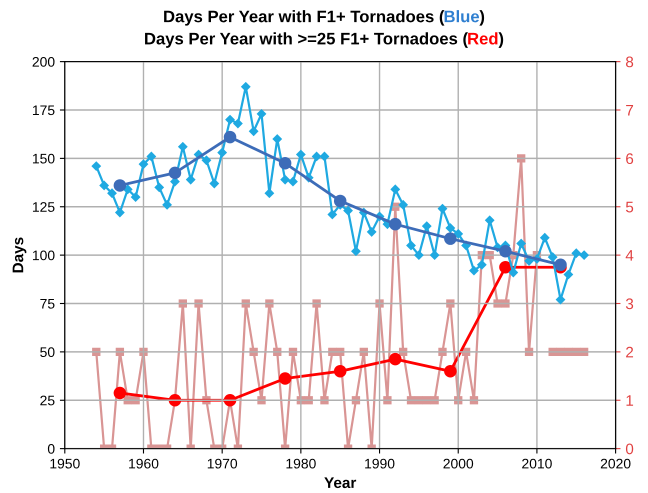 This screenshot has width=648, height=493. What do you see at coordinates (630, 304) in the screenshot?
I see `y2-tick-label: 3` at bounding box center [630, 304].